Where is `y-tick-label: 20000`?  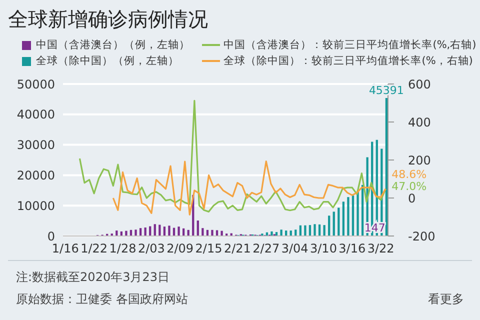 y-tick-label: 20000 is located at coordinates (35, 175).